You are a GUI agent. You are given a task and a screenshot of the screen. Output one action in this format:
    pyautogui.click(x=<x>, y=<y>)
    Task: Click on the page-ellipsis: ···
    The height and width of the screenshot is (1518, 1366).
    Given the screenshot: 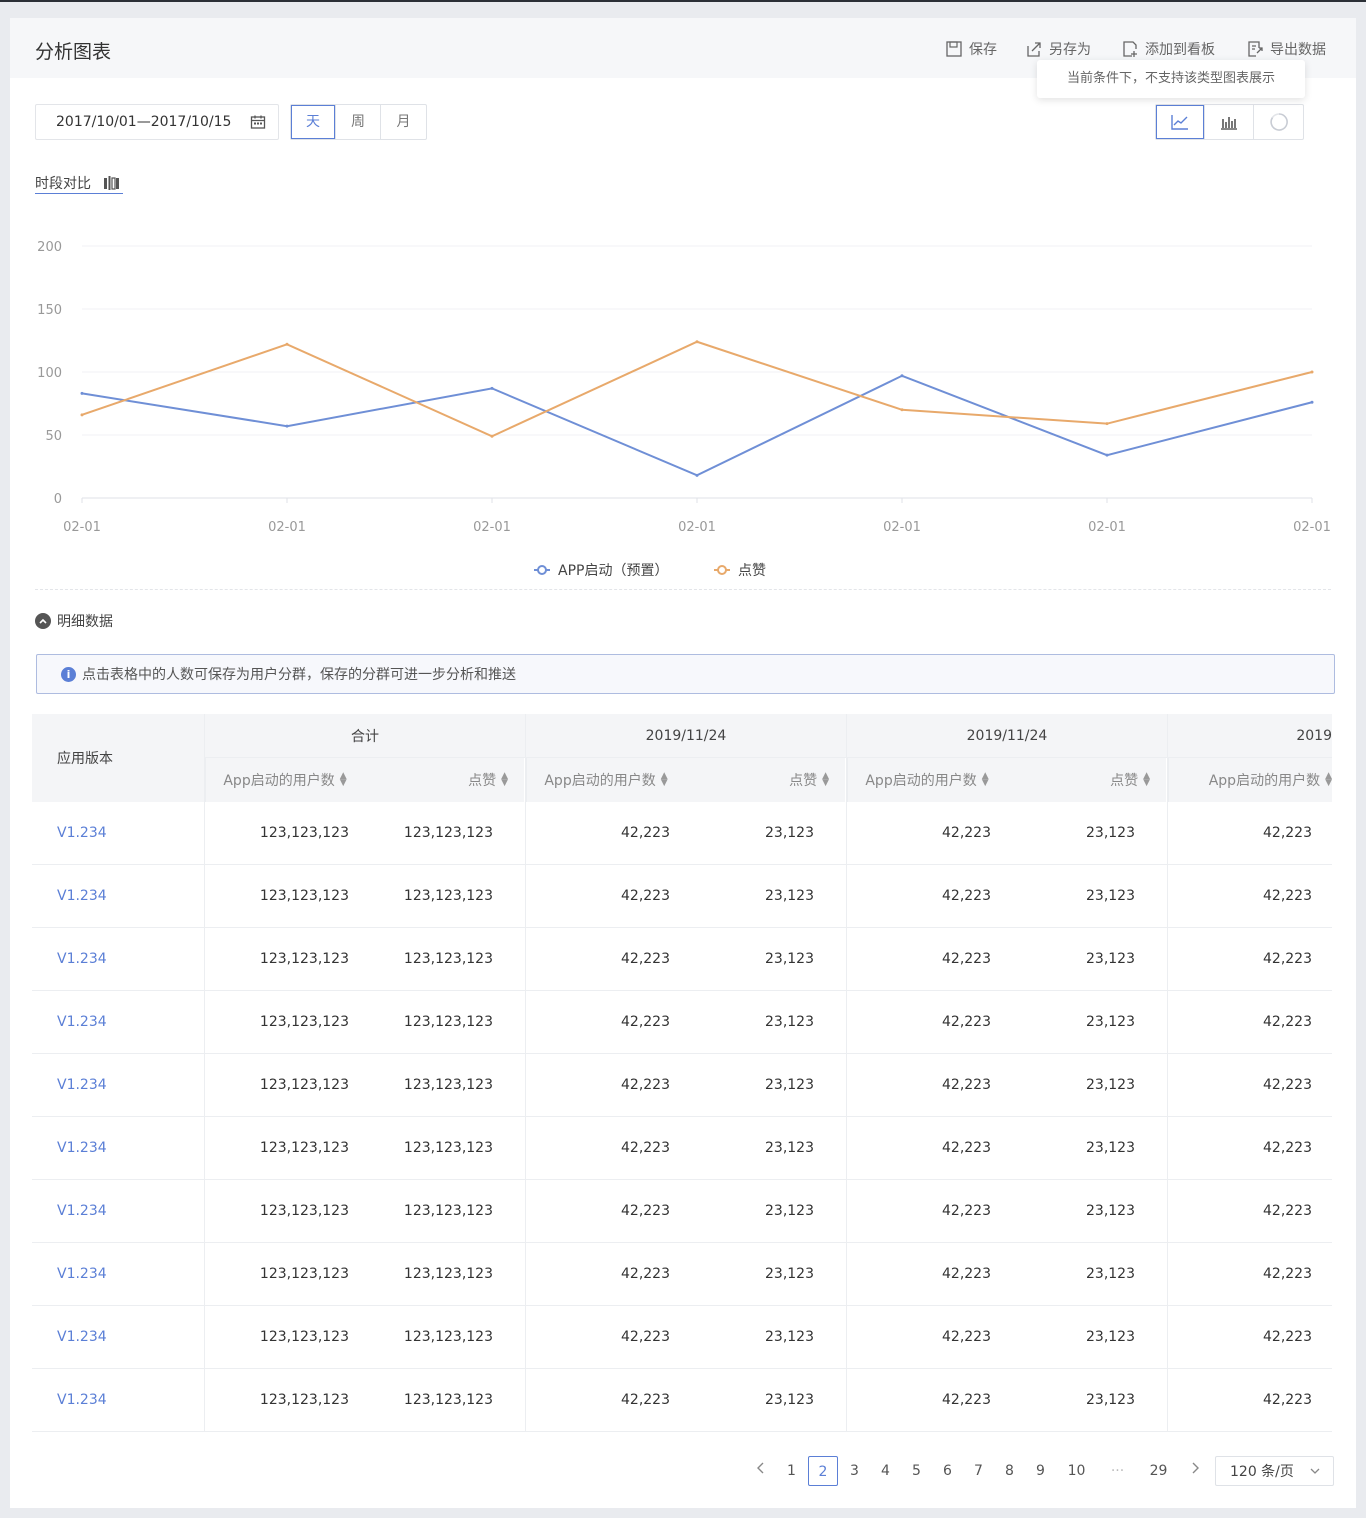 What is the action you would take?
    pyautogui.click(x=1117, y=1471)
    